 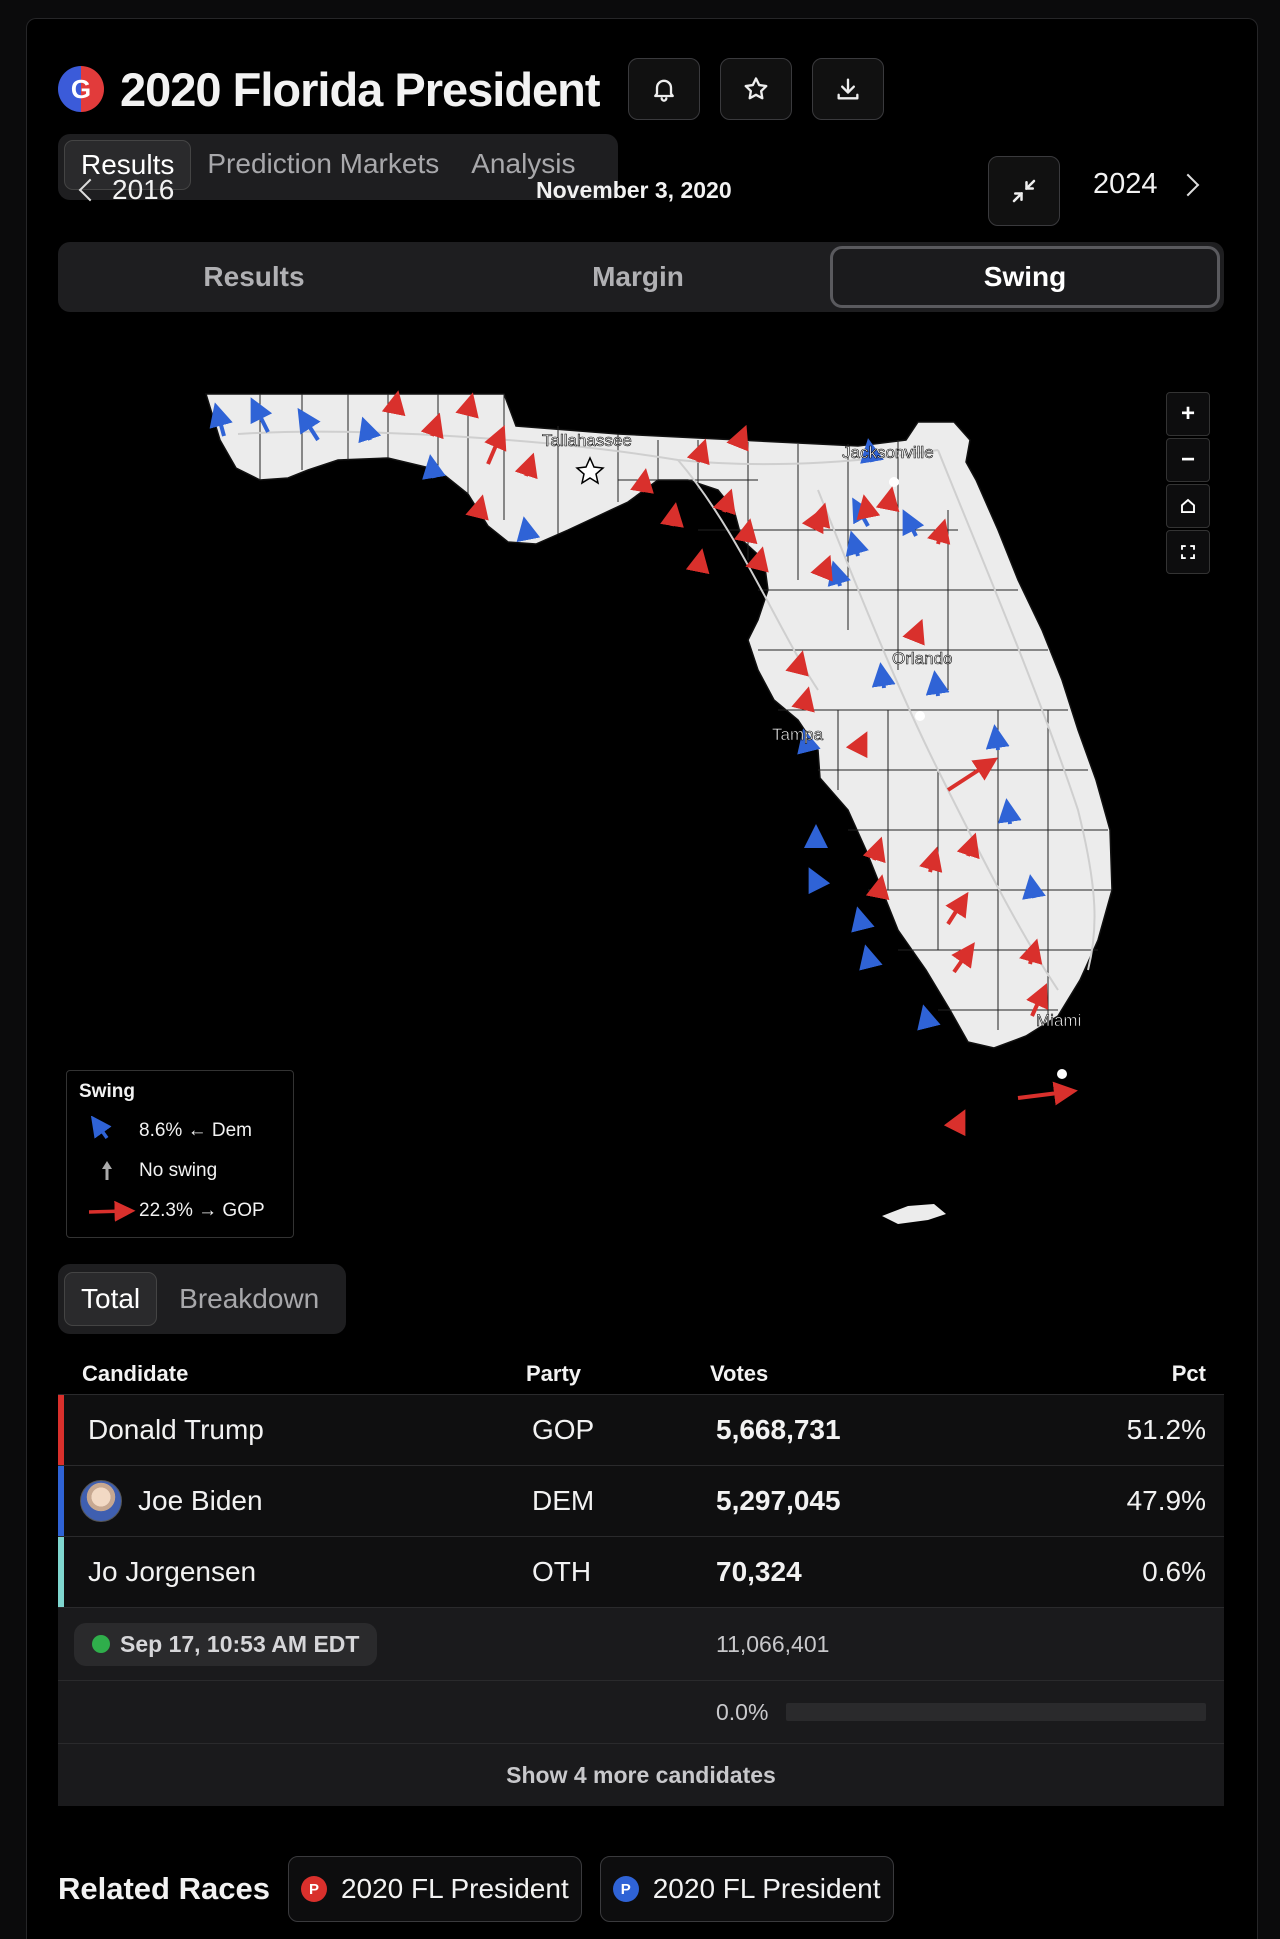 What do you see at coordinates (1125, 184) in the screenshot?
I see `next-year-label: 2024` at bounding box center [1125, 184].